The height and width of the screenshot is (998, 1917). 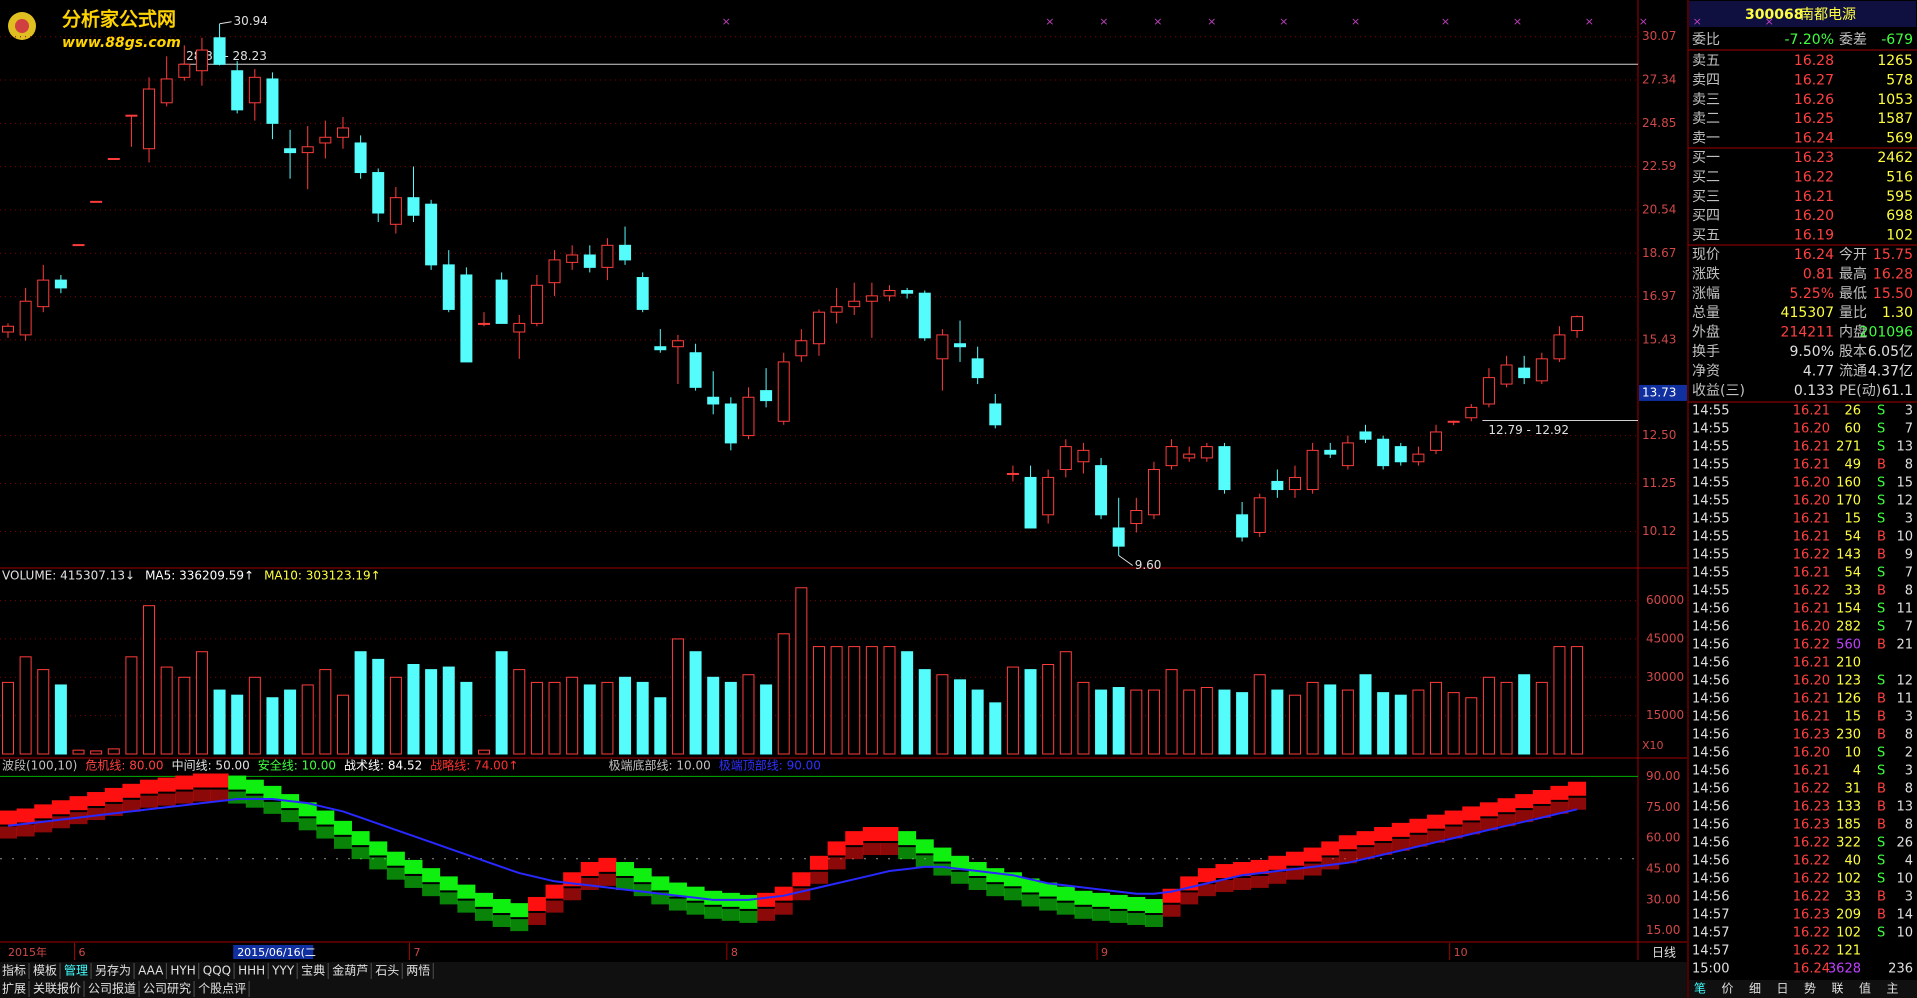 I want to click on toolbar-button: 指标, so click(x=14, y=970).